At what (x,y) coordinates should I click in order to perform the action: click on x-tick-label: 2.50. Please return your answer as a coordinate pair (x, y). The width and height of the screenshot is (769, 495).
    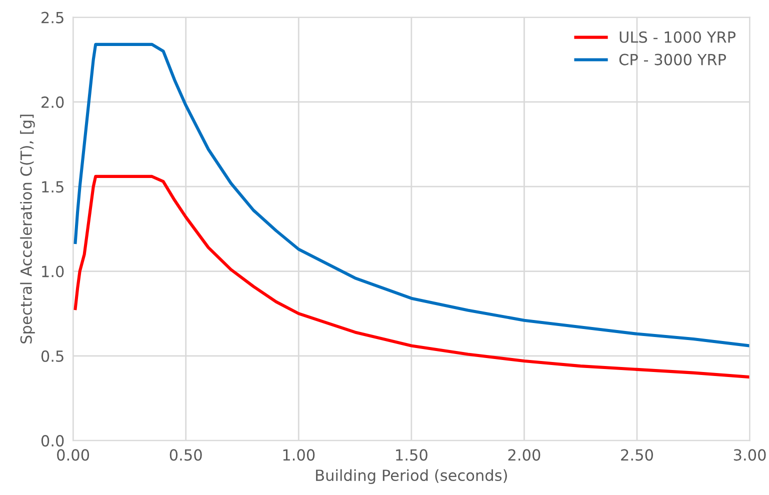
    Looking at the image, I should click on (637, 455).